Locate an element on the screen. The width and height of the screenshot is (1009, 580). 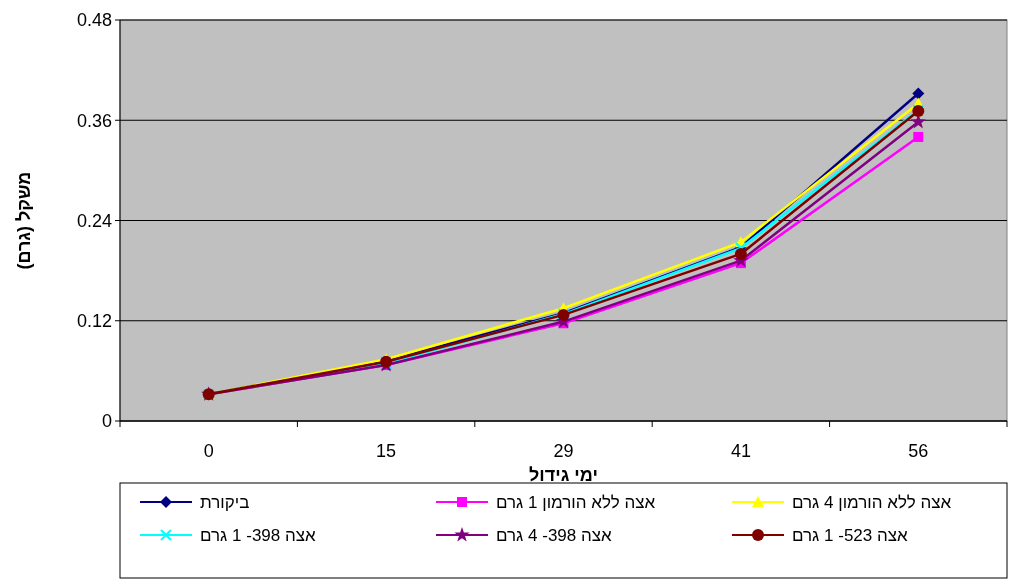
legend-label: ביקורת is located at coordinates (225, 502).